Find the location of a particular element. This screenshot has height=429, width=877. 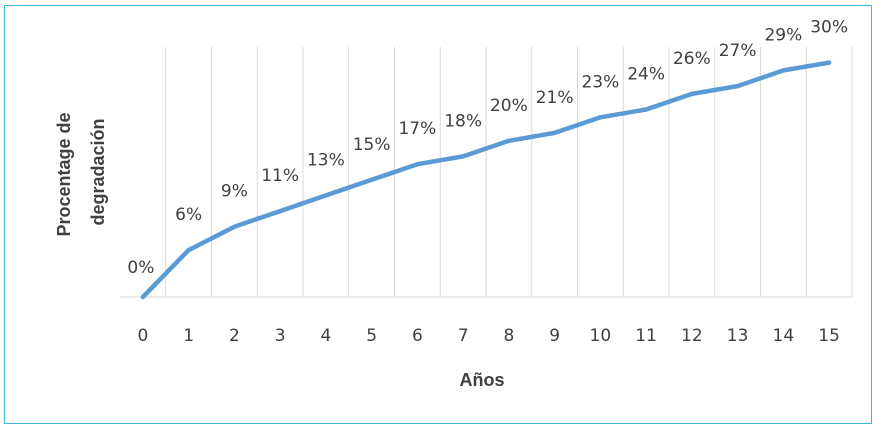

x-axis-title: Años is located at coordinates (482, 380).